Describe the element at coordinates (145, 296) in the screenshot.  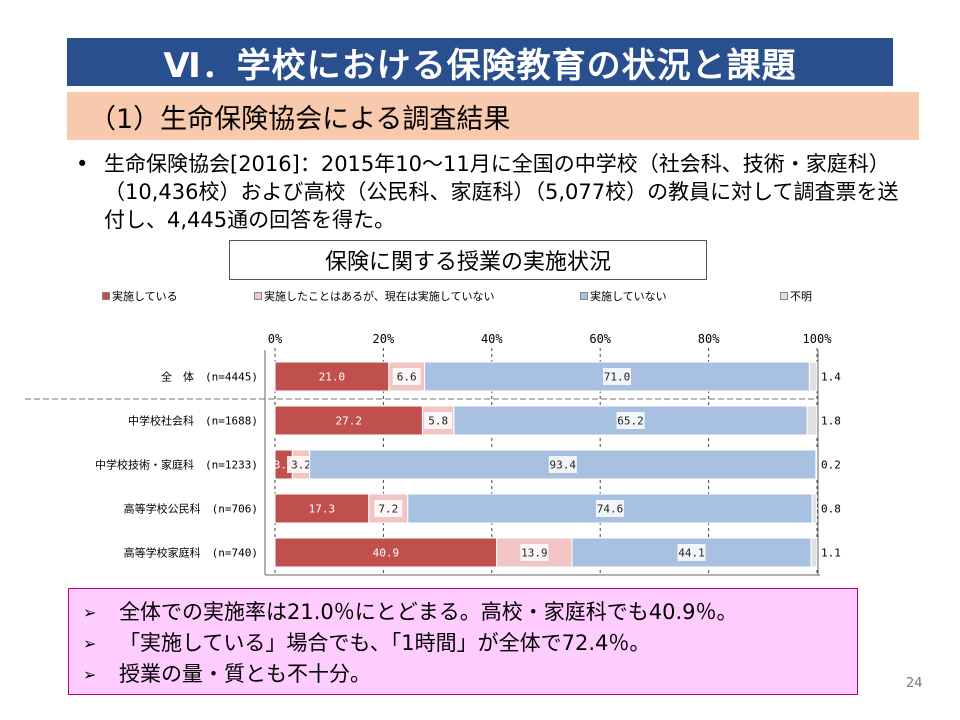
I see `legend-label: 実施している` at that location.